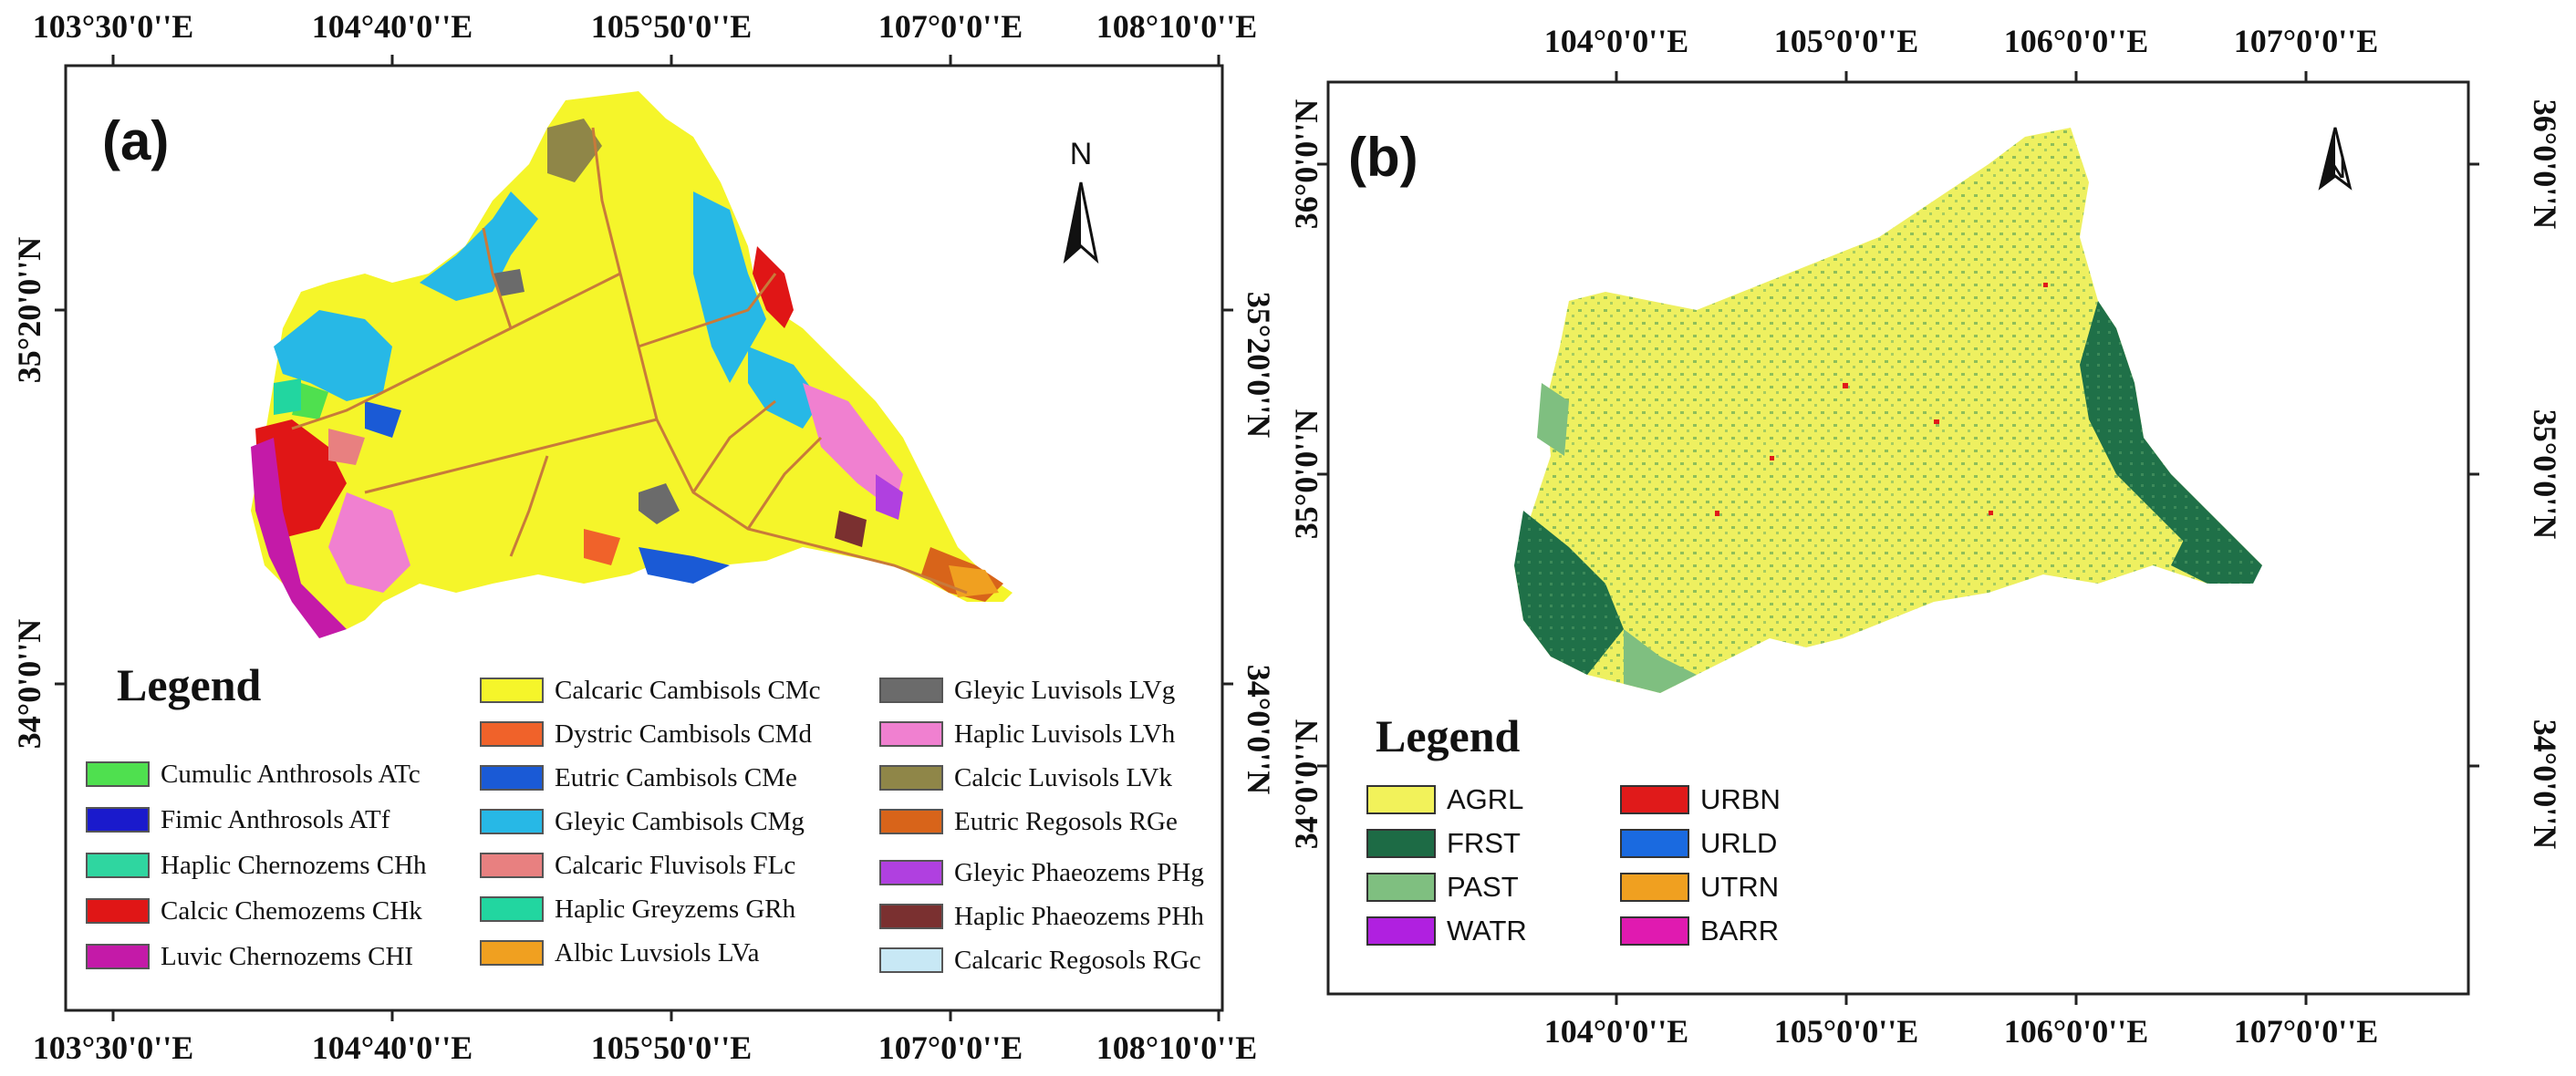 The height and width of the screenshot is (1076, 2576). Describe the element at coordinates (1739, 843) in the screenshot. I see `legend-label: URLD` at that location.